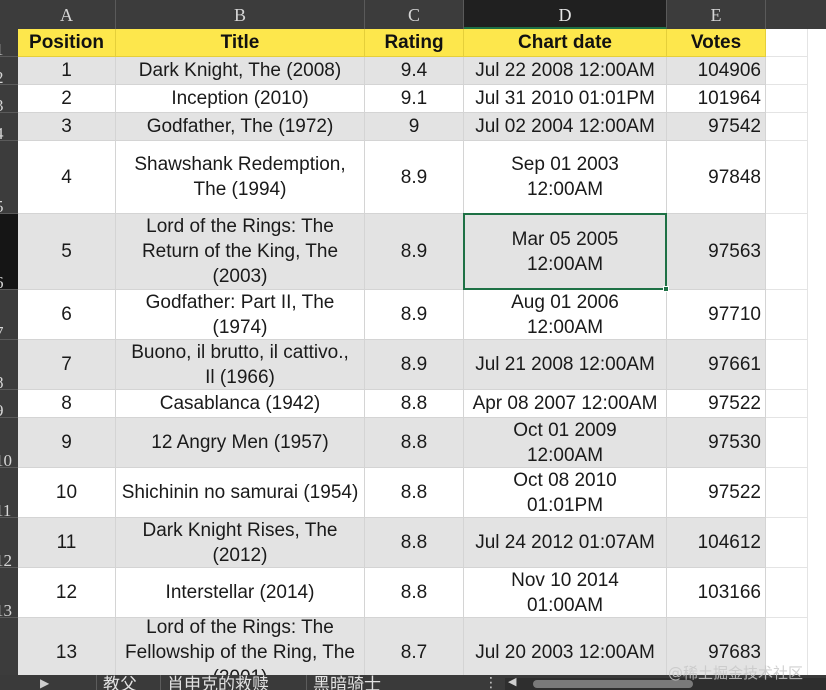  What do you see at coordinates (414, 71) in the screenshot?
I see `cell-rating: 9.4` at bounding box center [414, 71].